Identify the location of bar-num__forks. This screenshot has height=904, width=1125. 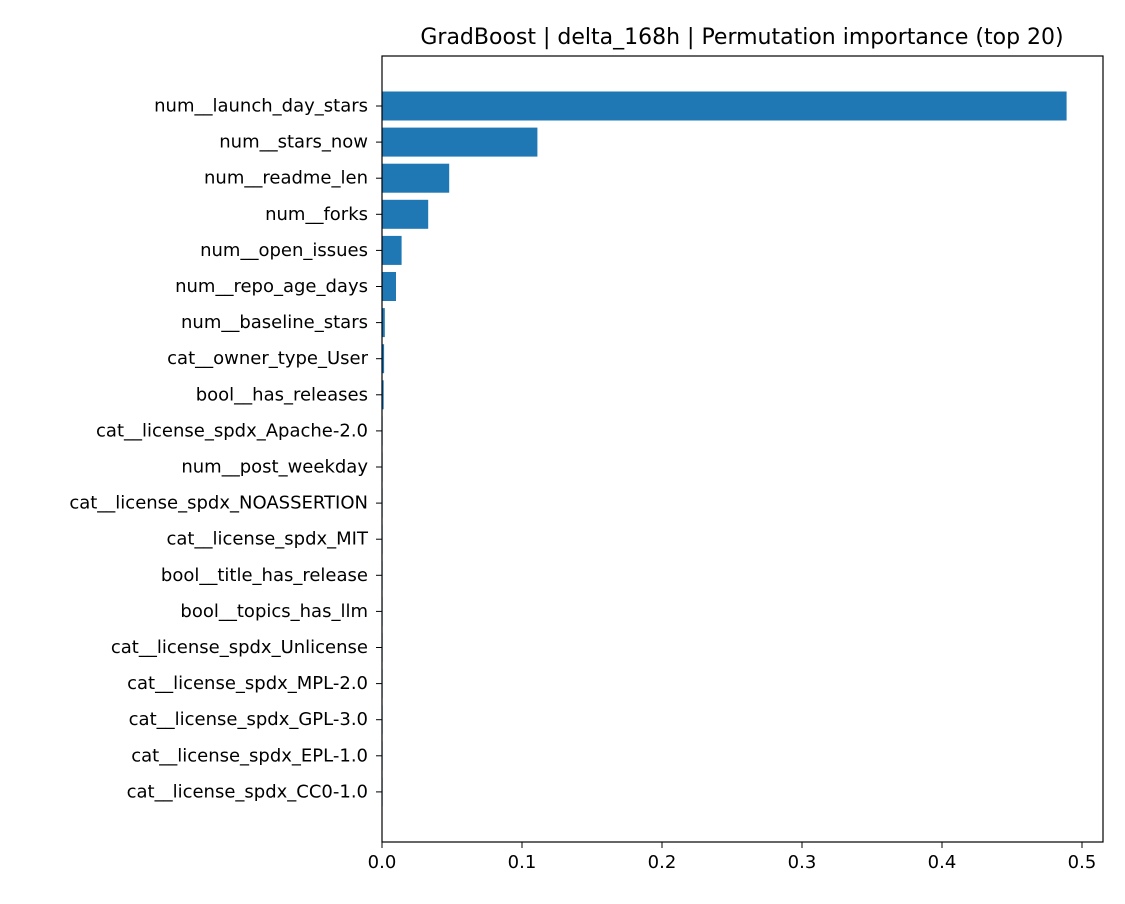
(405, 214).